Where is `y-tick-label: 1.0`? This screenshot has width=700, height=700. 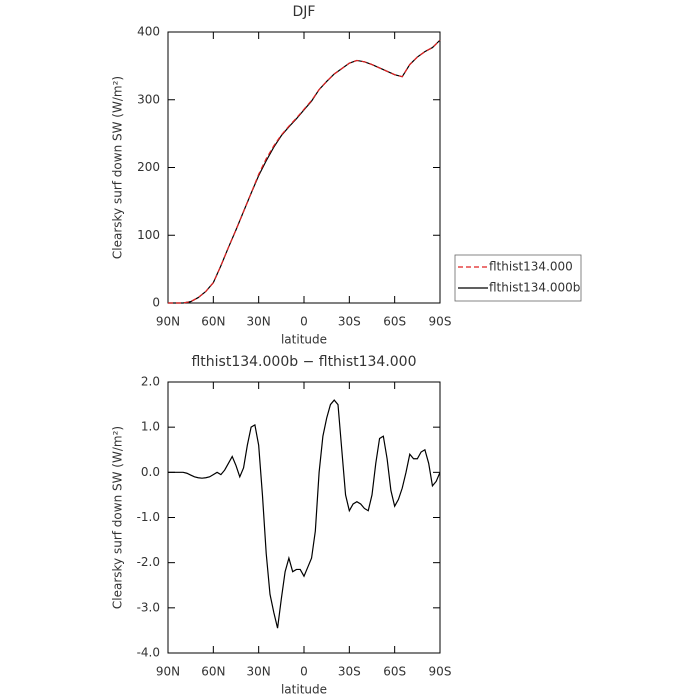
y-tick-label: 1.0 is located at coordinates (150, 427).